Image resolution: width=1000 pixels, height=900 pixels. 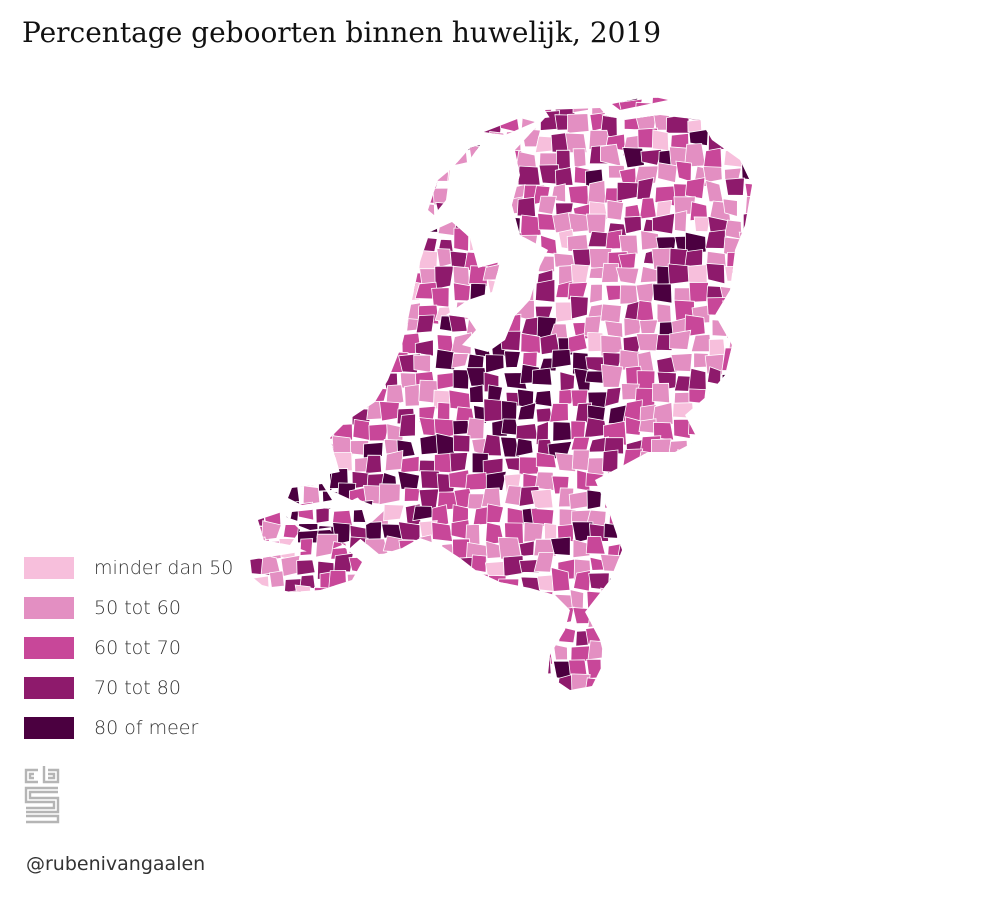 What do you see at coordinates (49, 728) in the screenshot?
I see `legend-swatch` at bounding box center [49, 728].